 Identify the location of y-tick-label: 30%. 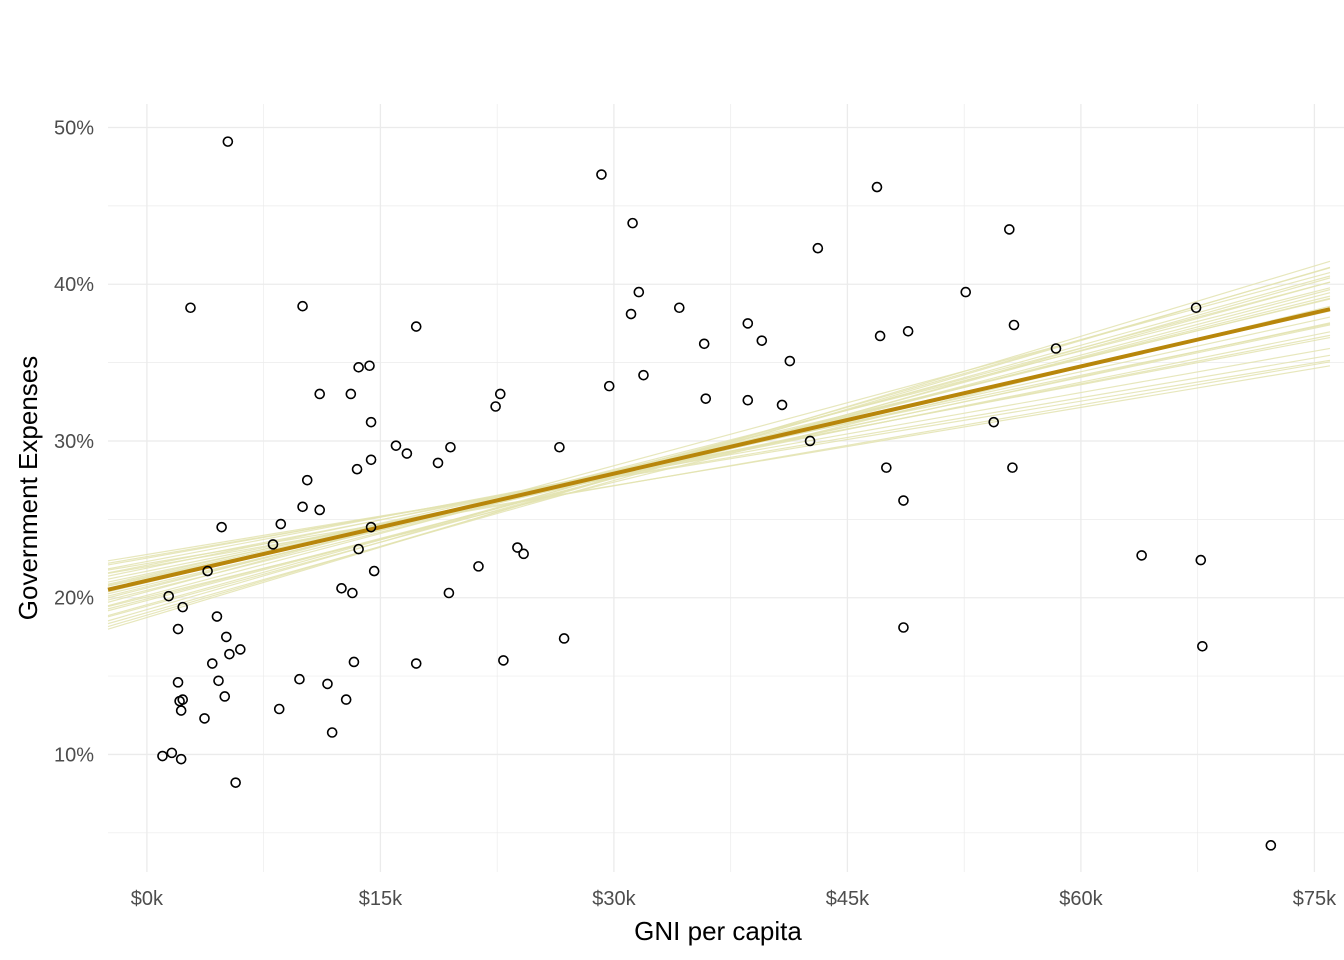
(74, 442).